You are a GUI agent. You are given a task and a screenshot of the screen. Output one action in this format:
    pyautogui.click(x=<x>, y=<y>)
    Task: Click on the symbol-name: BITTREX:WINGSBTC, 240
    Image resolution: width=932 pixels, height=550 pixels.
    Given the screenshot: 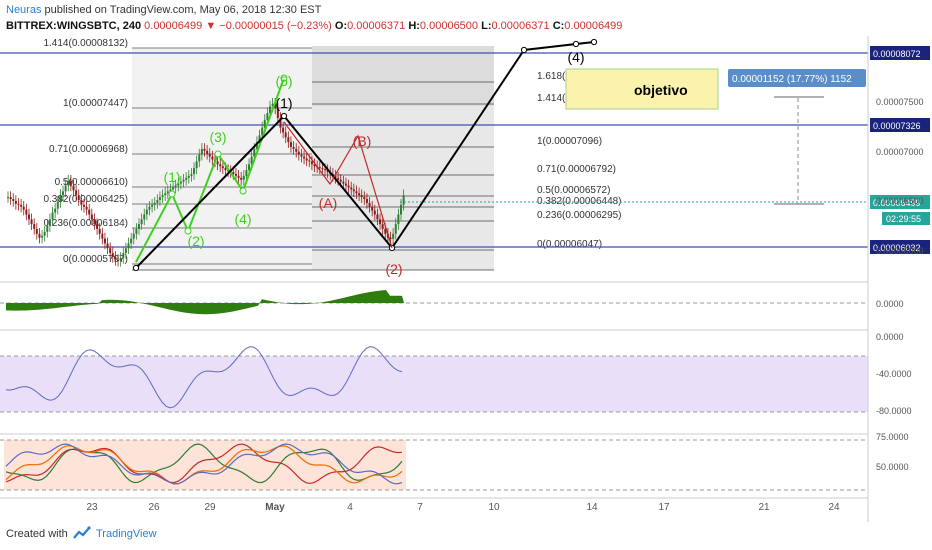 What is the action you would take?
    pyautogui.click(x=74, y=26)
    